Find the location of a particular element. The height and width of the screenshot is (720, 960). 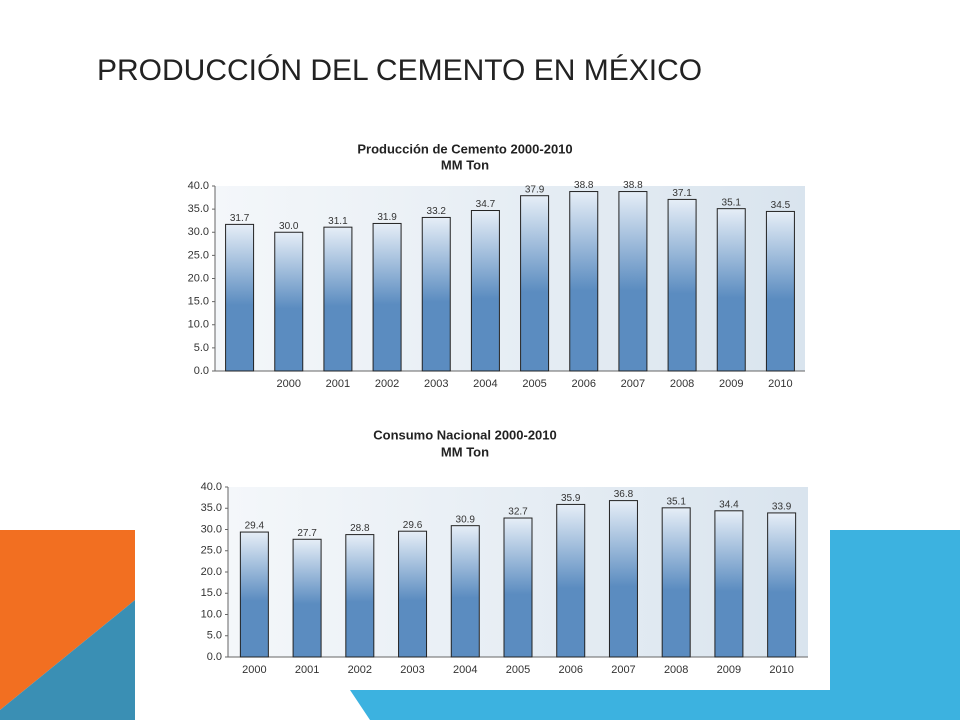

value-label: 30.9 is located at coordinates (466, 519).